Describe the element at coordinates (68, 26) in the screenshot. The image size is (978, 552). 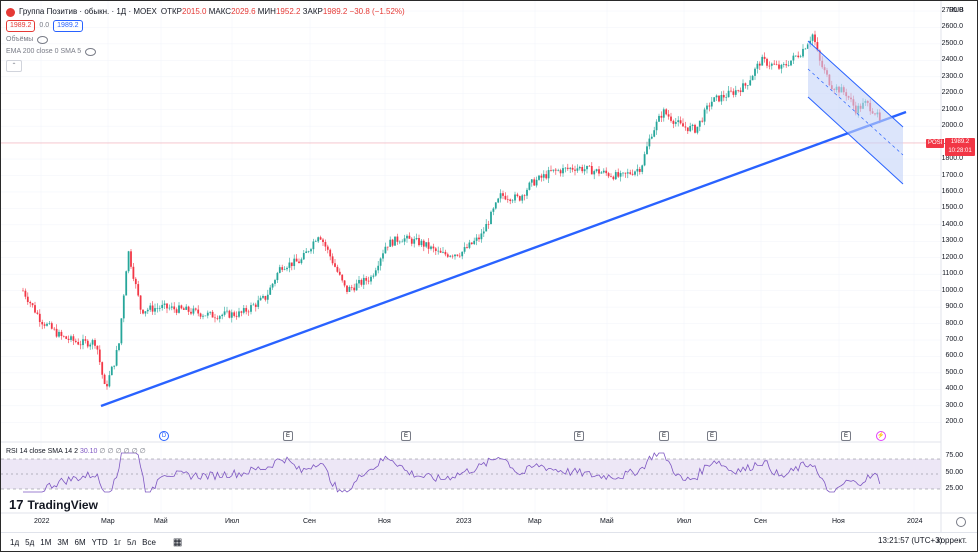
I see `ask-price: 1989.2` at that location.